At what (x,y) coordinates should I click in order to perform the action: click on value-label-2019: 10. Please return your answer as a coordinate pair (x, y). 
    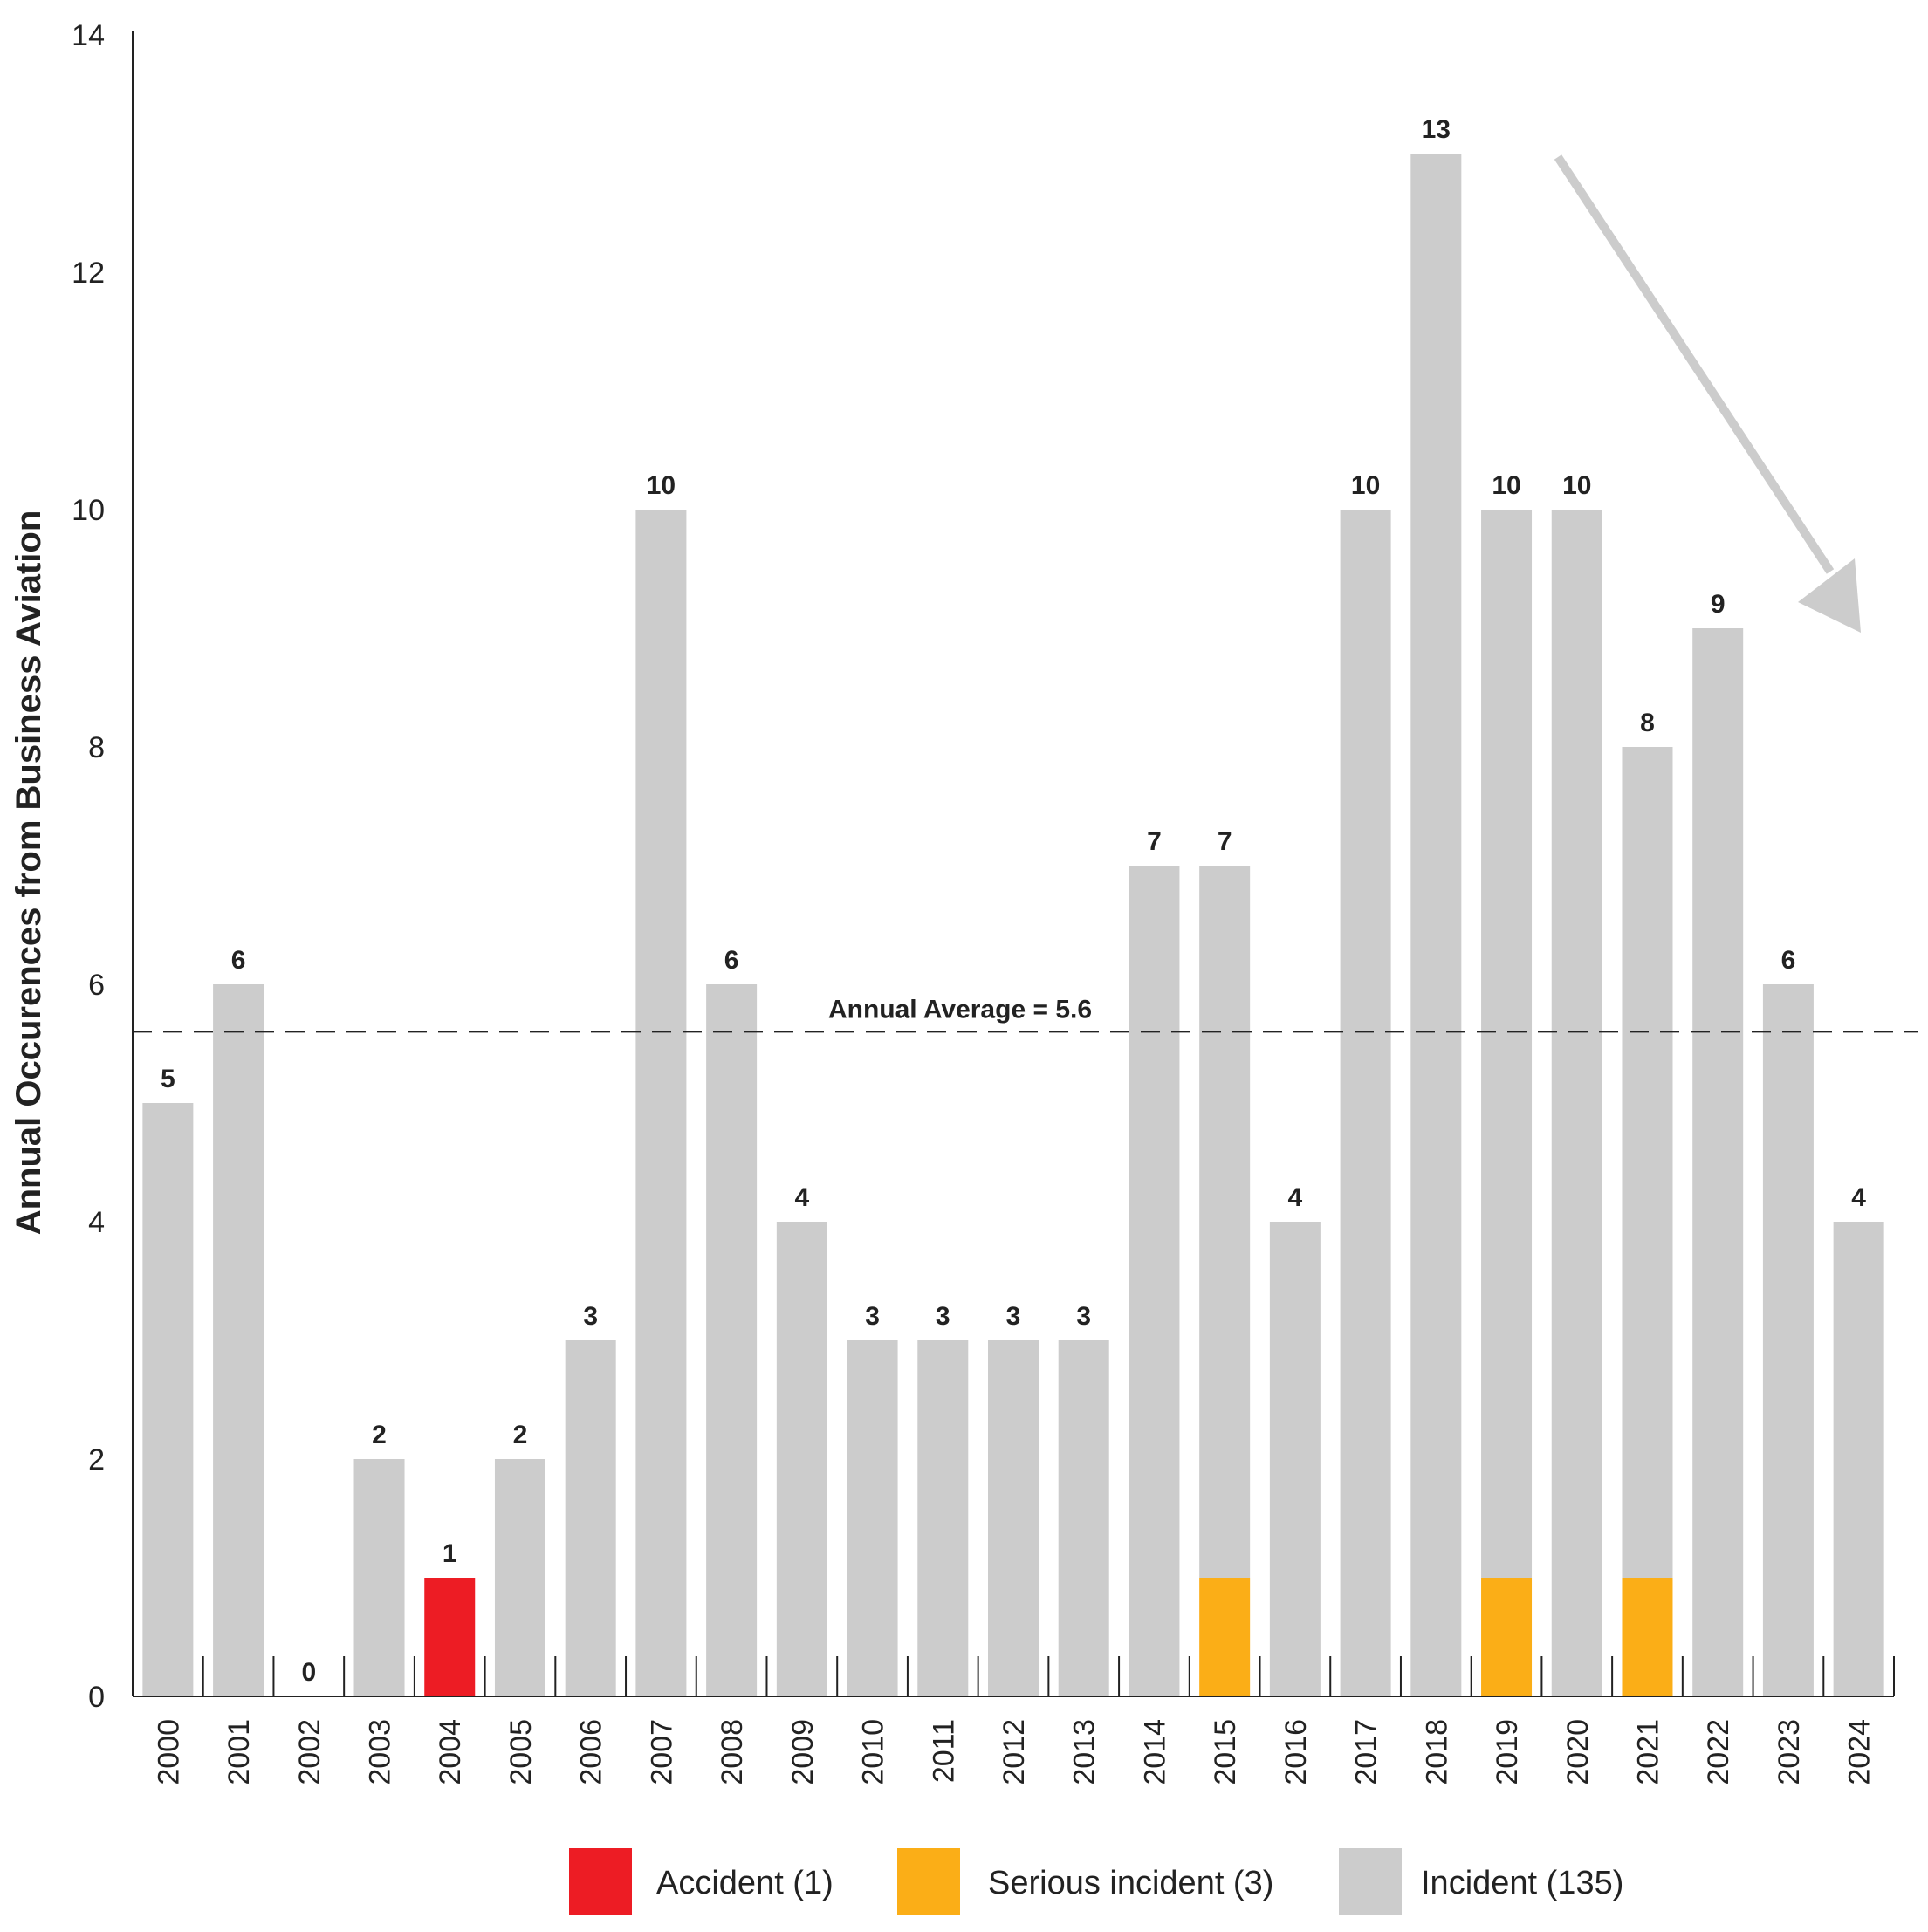
    Looking at the image, I should click on (1506, 485).